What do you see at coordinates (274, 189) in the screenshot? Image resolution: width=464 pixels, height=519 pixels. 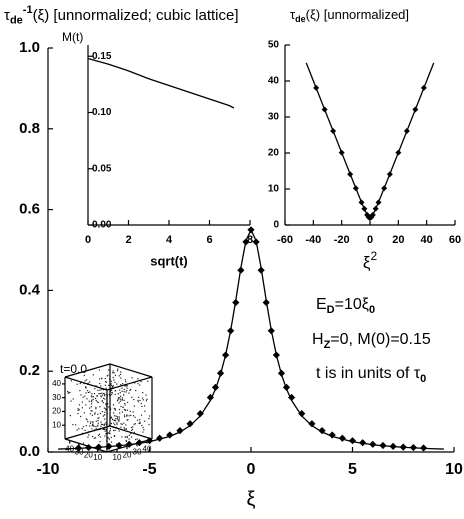 I see `y-tick-label: 10` at bounding box center [274, 189].